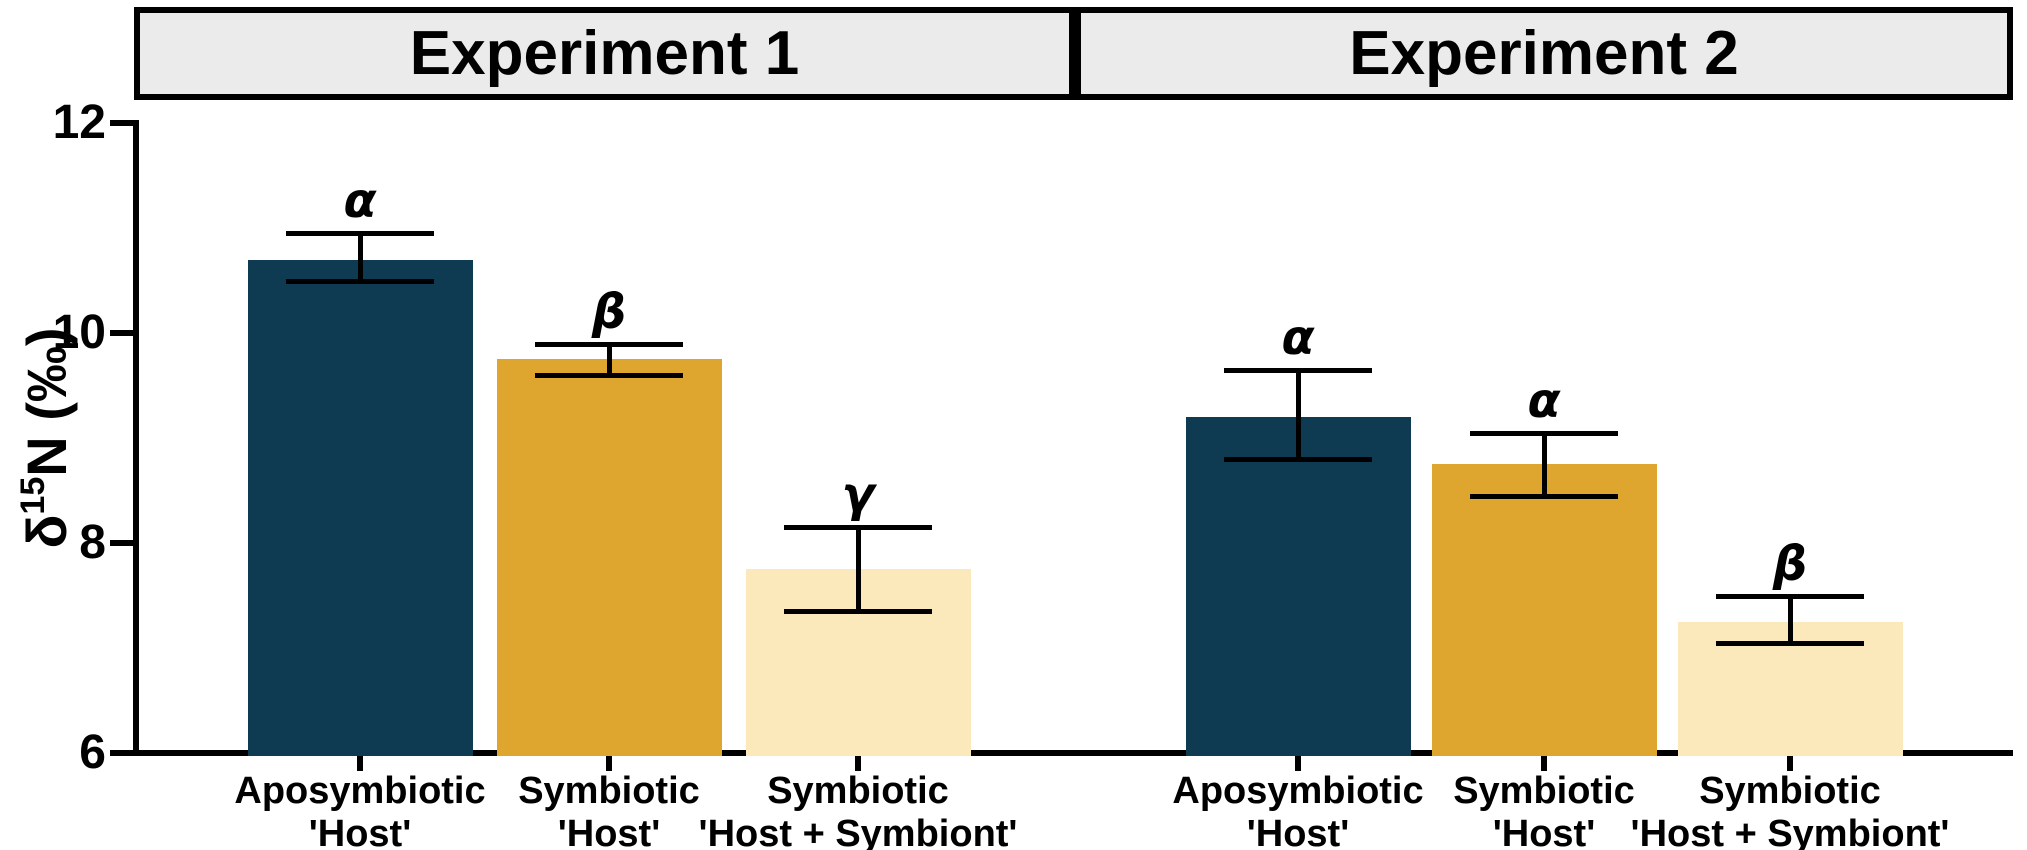 This screenshot has width=2027, height=850. Describe the element at coordinates (136, 439) in the screenshot. I see `y-axis-line` at that location.